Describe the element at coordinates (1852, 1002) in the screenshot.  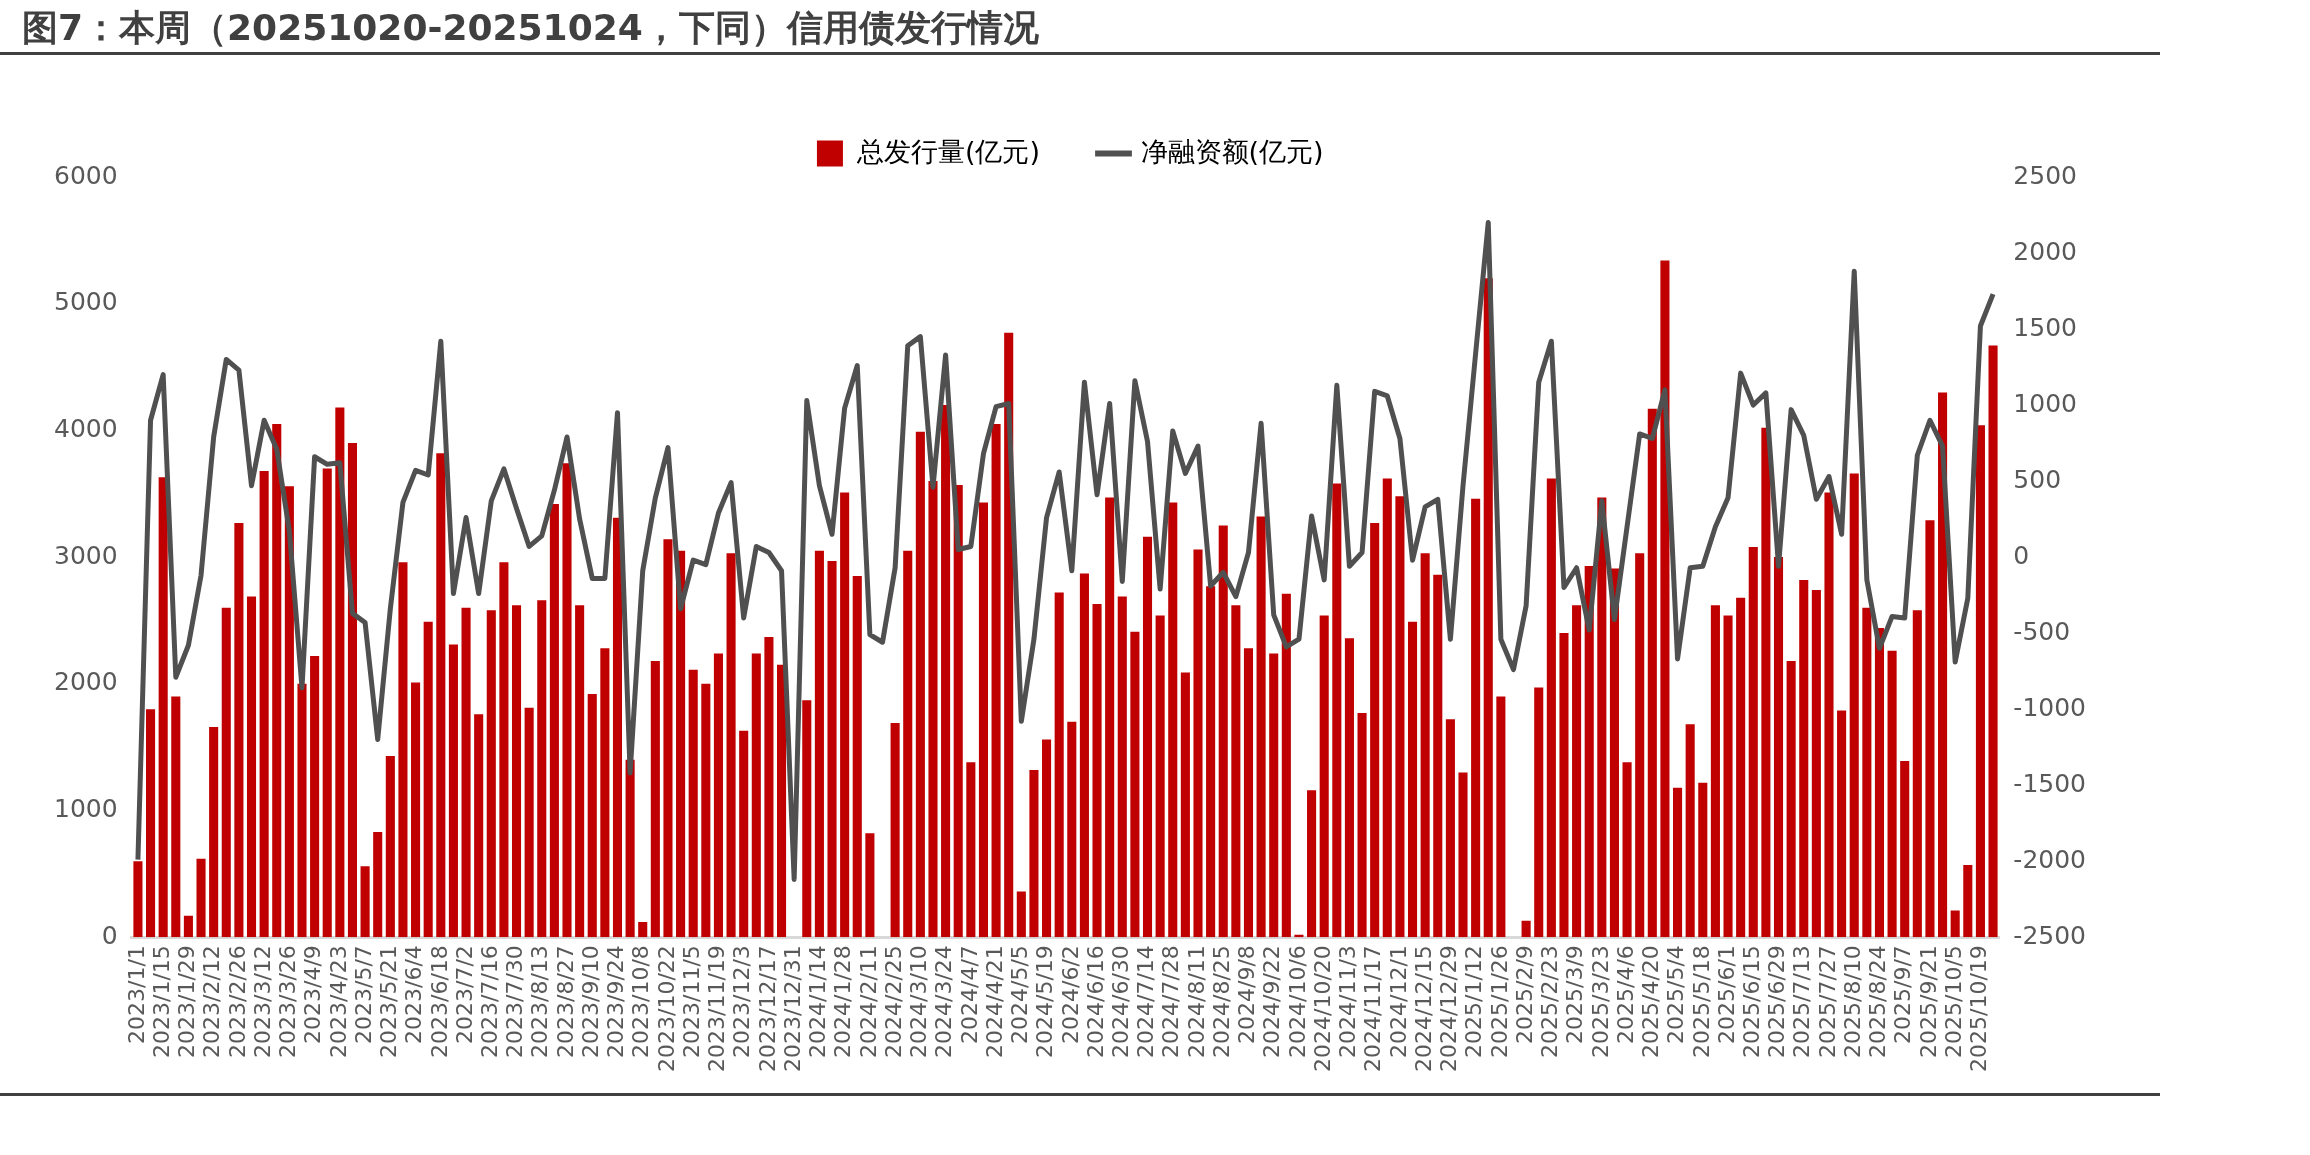
I see `x-tick-label: 2025/8/10` at that location.